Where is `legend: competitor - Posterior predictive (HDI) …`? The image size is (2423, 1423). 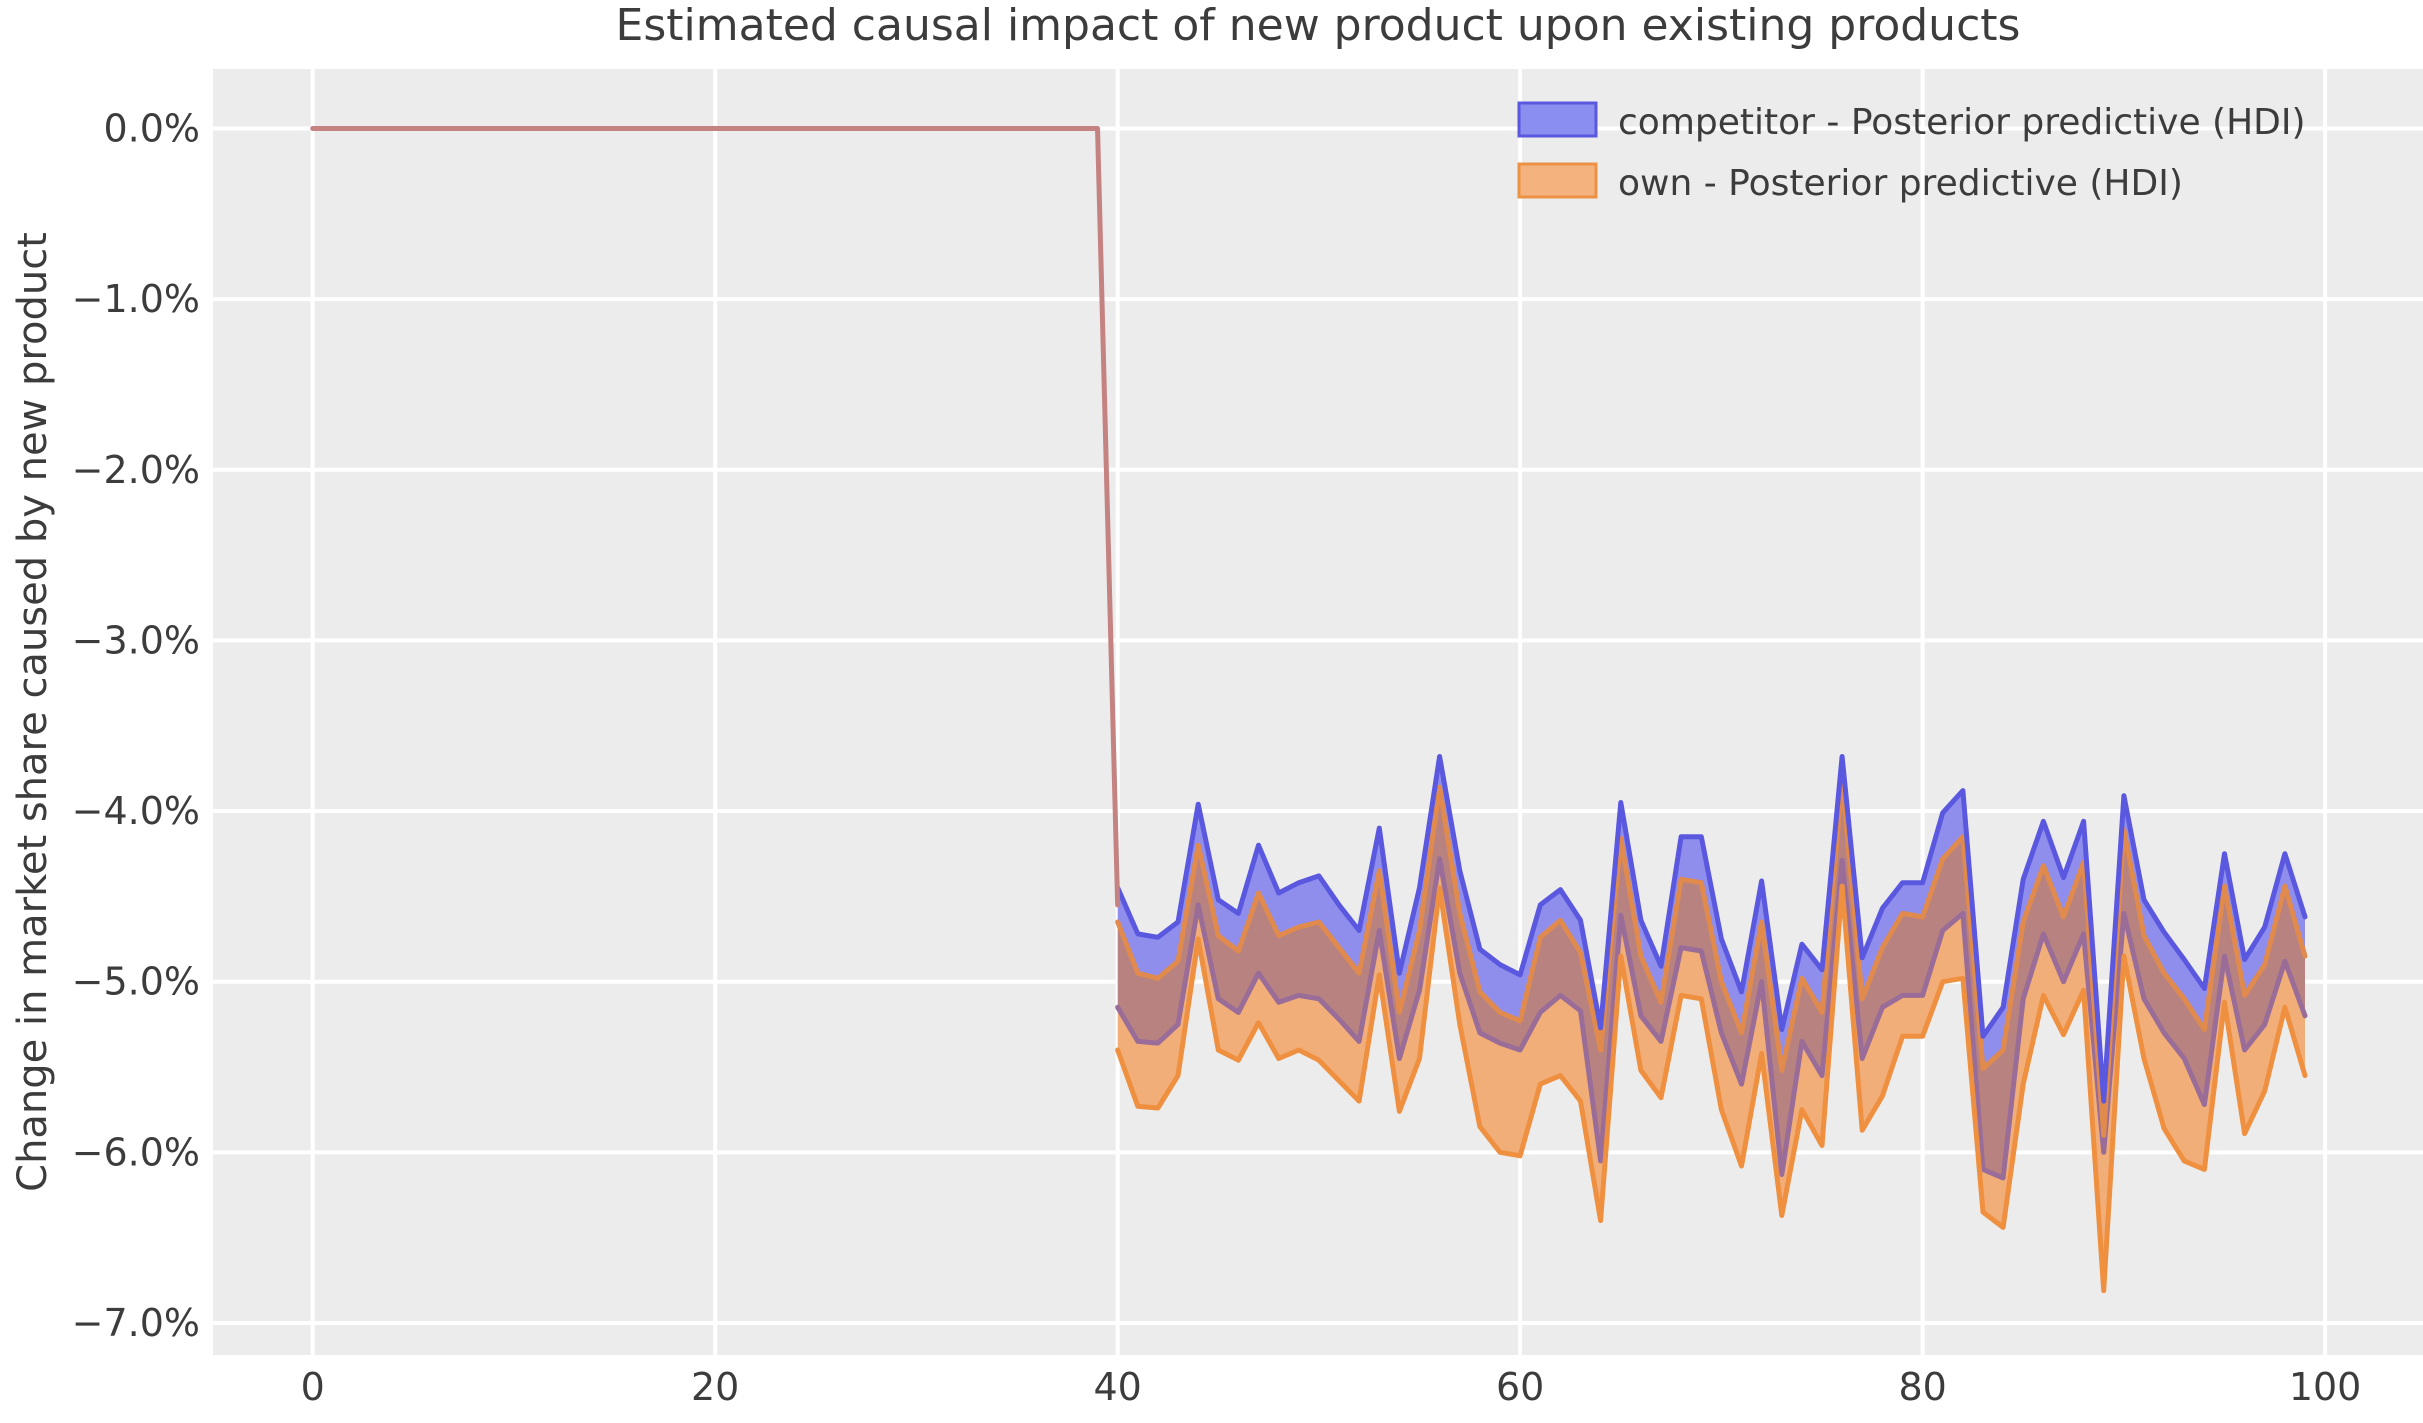
legend: competitor - Posterior predictive (HDI) … is located at coordinates (1911, 152).